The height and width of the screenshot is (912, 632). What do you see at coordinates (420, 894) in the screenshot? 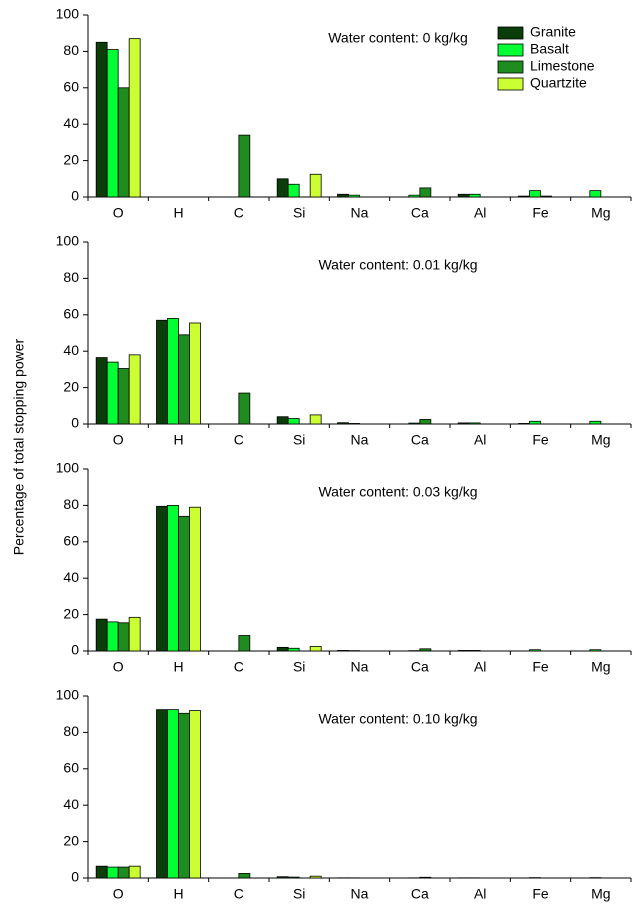
I see `x-tick-label: Ca` at bounding box center [420, 894].